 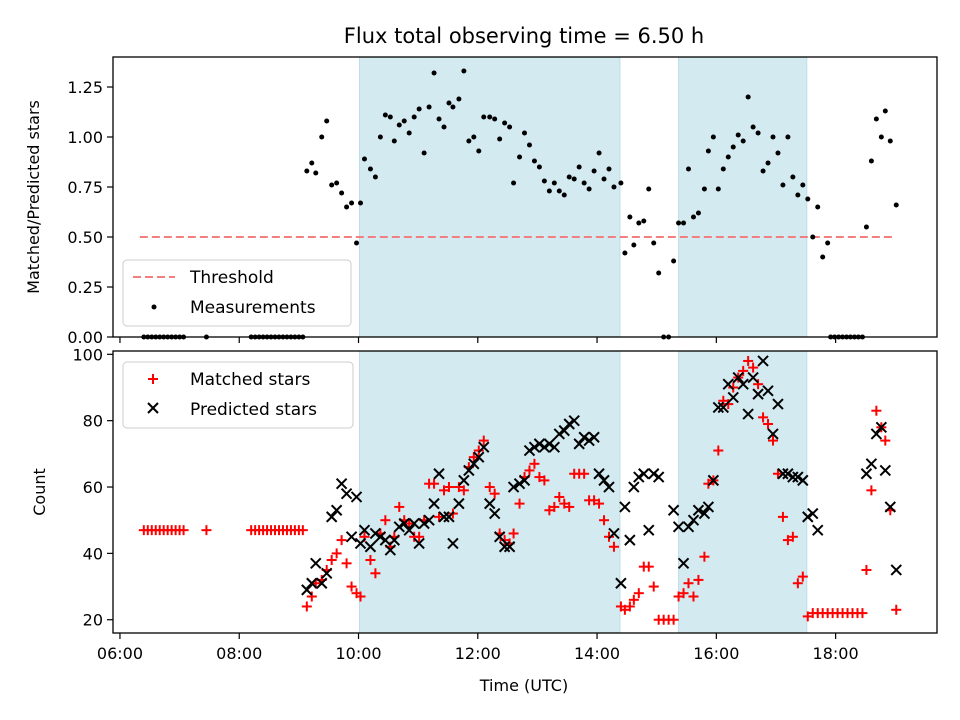 I want to click on x-tick-label: 18:00, so click(x=836, y=653).